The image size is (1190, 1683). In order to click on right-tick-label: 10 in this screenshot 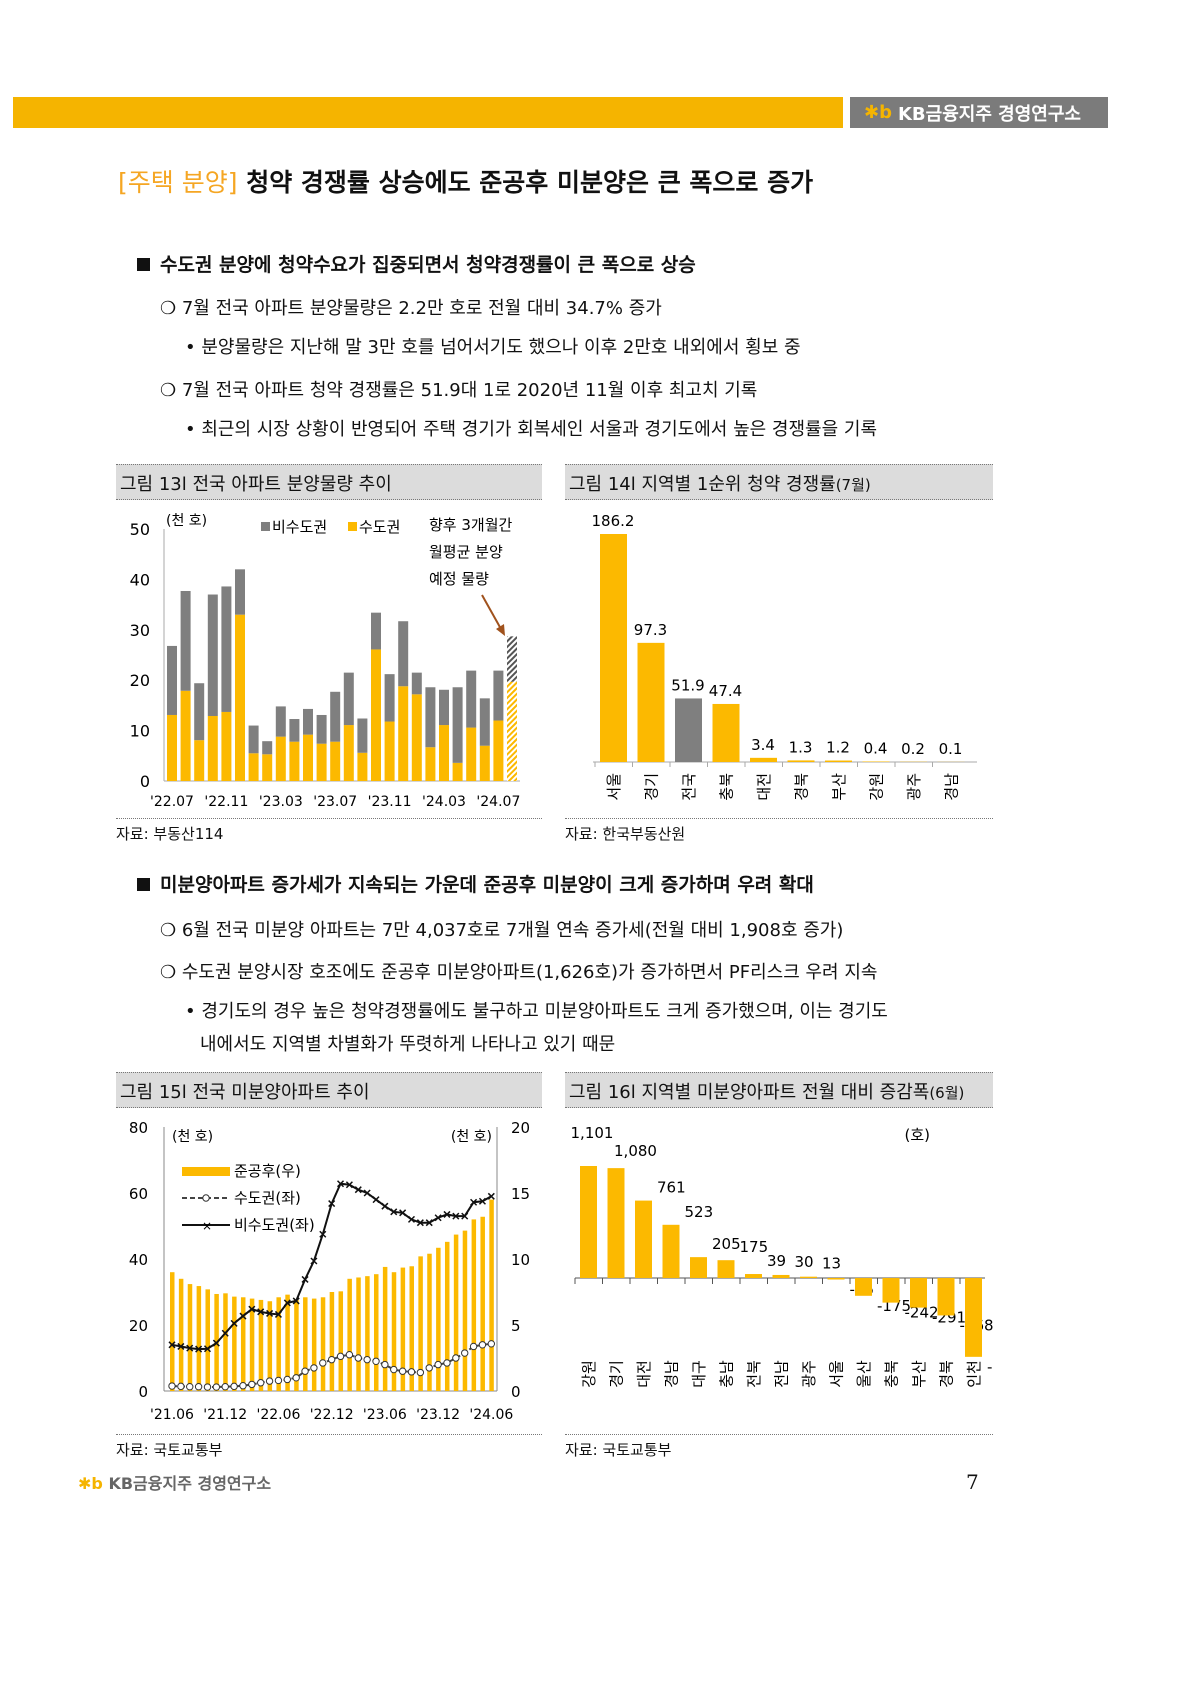, I will do `click(520, 1260)`.